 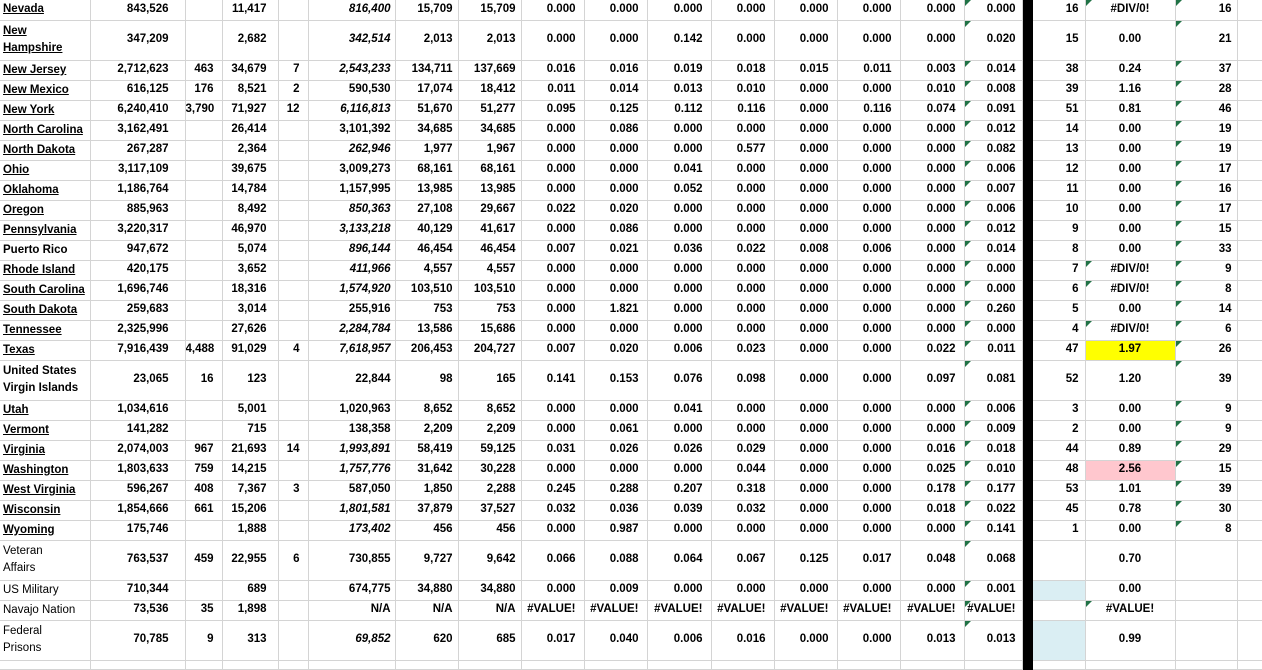 What do you see at coordinates (293, 90) in the screenshot?
I see `cell-col-e: 2` at bounding box center [293, 90].